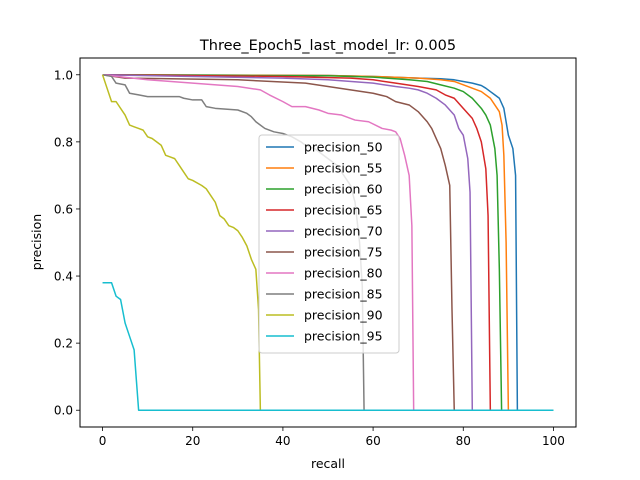 This screenshot has width=640, height=480. I want to click on y-tick-label: 0.2, so click(63, 344).